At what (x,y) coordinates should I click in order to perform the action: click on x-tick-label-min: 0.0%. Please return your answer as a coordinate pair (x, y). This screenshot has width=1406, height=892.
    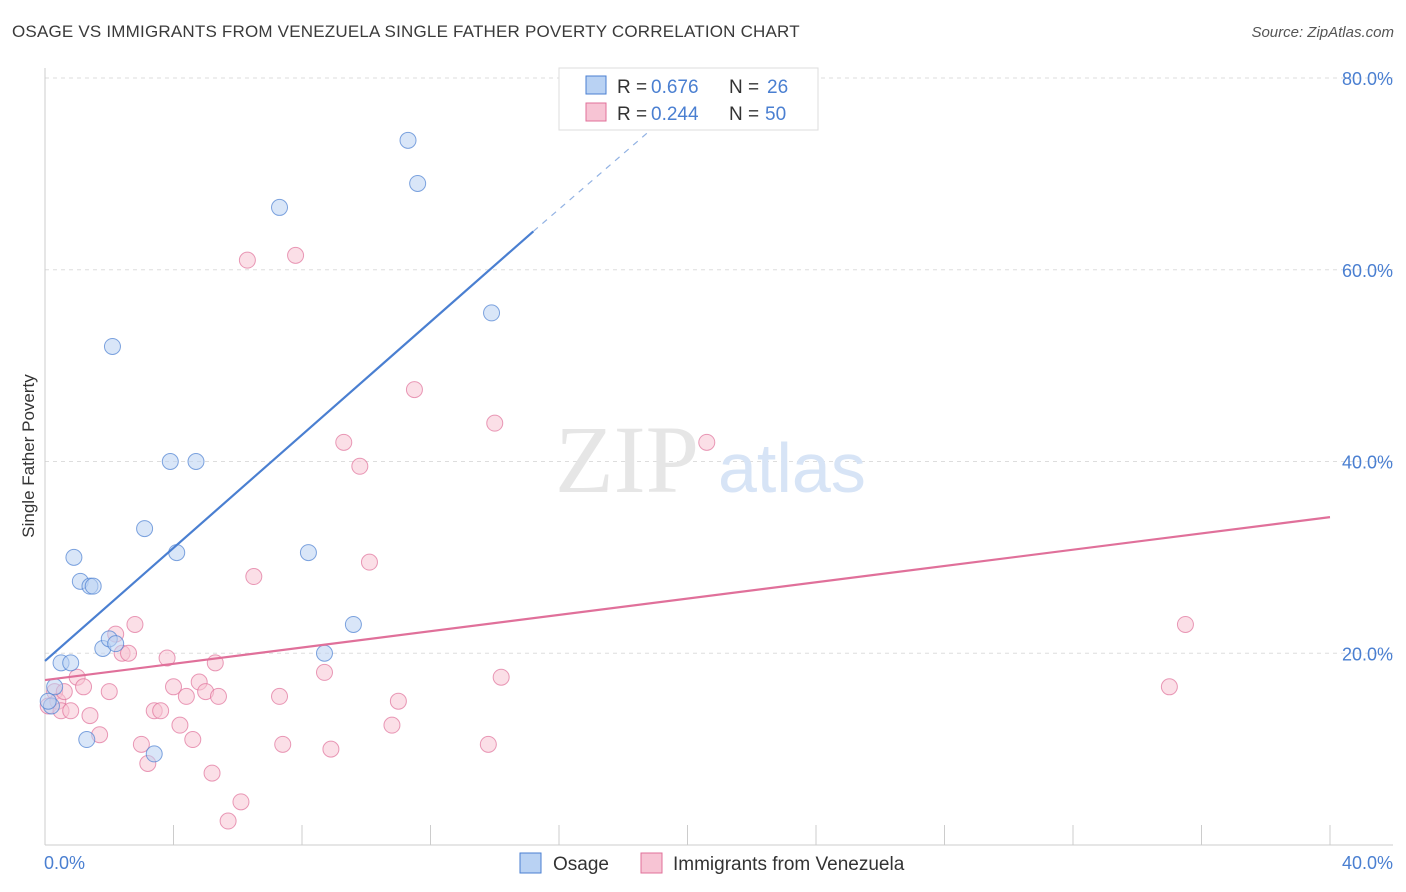
    Looking at the image, I should click on (64, 863).